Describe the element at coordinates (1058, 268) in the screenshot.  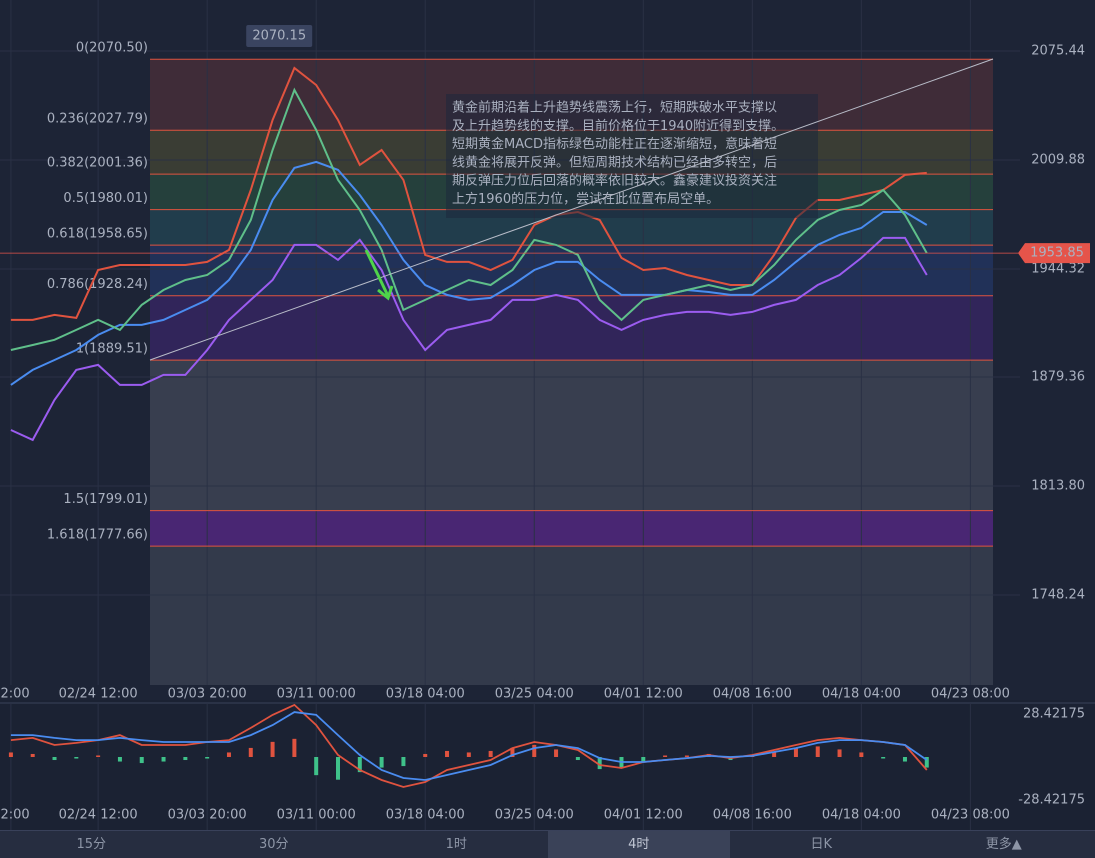
I see `y-tick-label: 1944.32` at that location.